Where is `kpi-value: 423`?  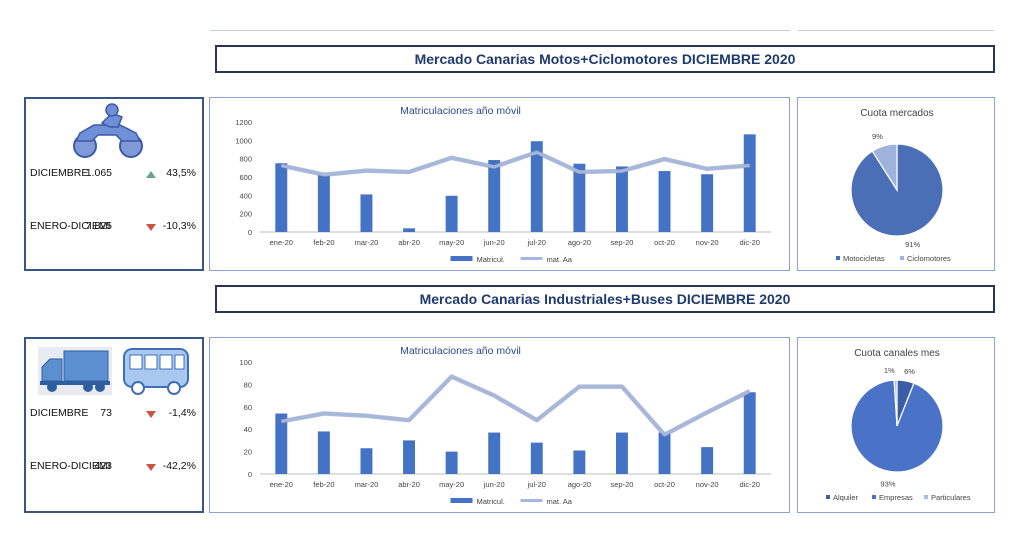
kpi-value: 423 is located at coordinates (103, 466).